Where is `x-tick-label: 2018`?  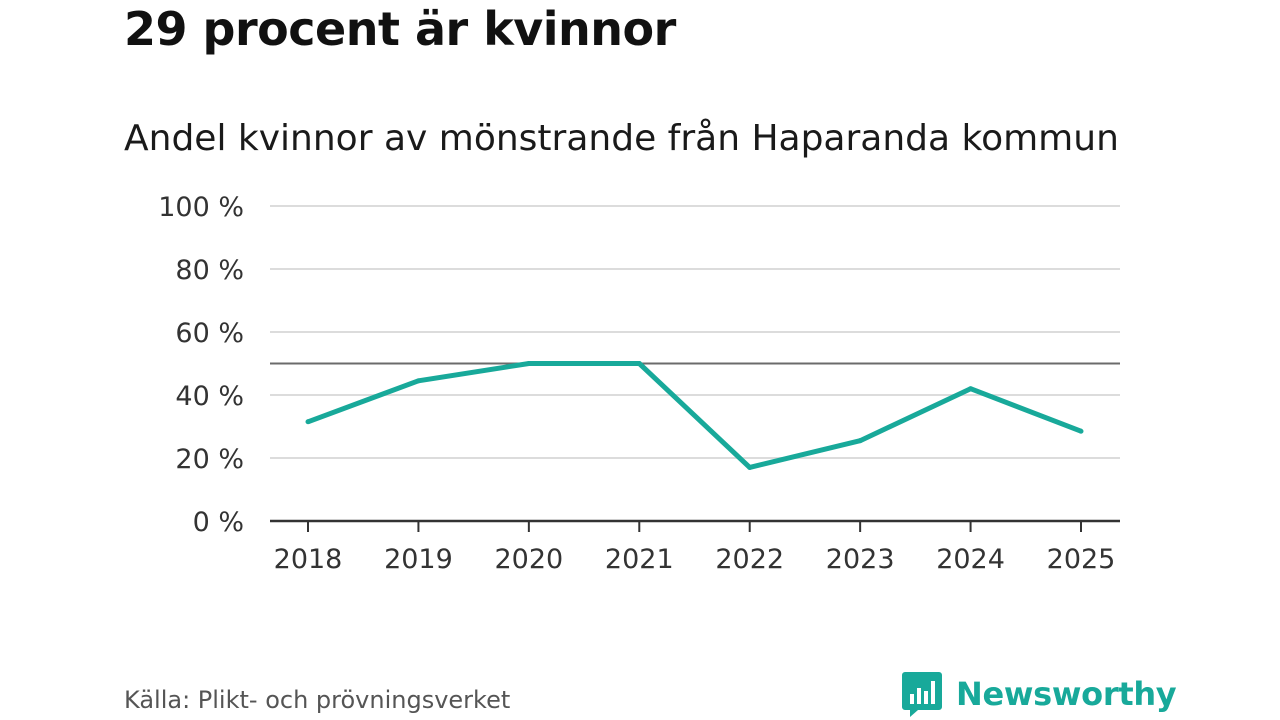
x-tick-label: 2018 is located at coordinates (308, 559).